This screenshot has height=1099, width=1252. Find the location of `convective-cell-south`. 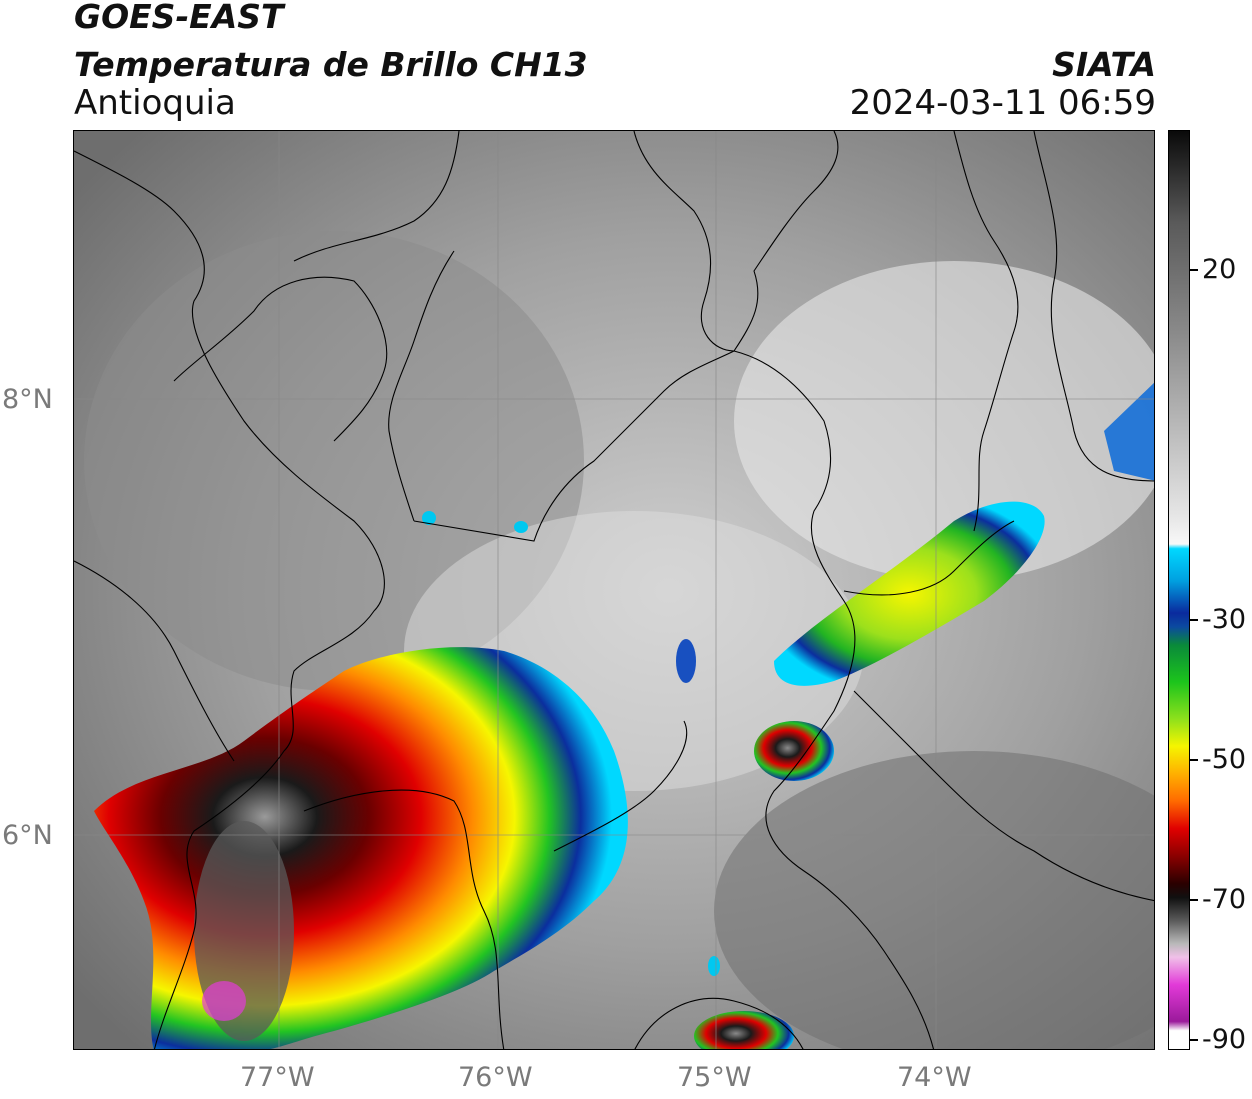

convective-cell-south is located at coordinates (744, 1030).